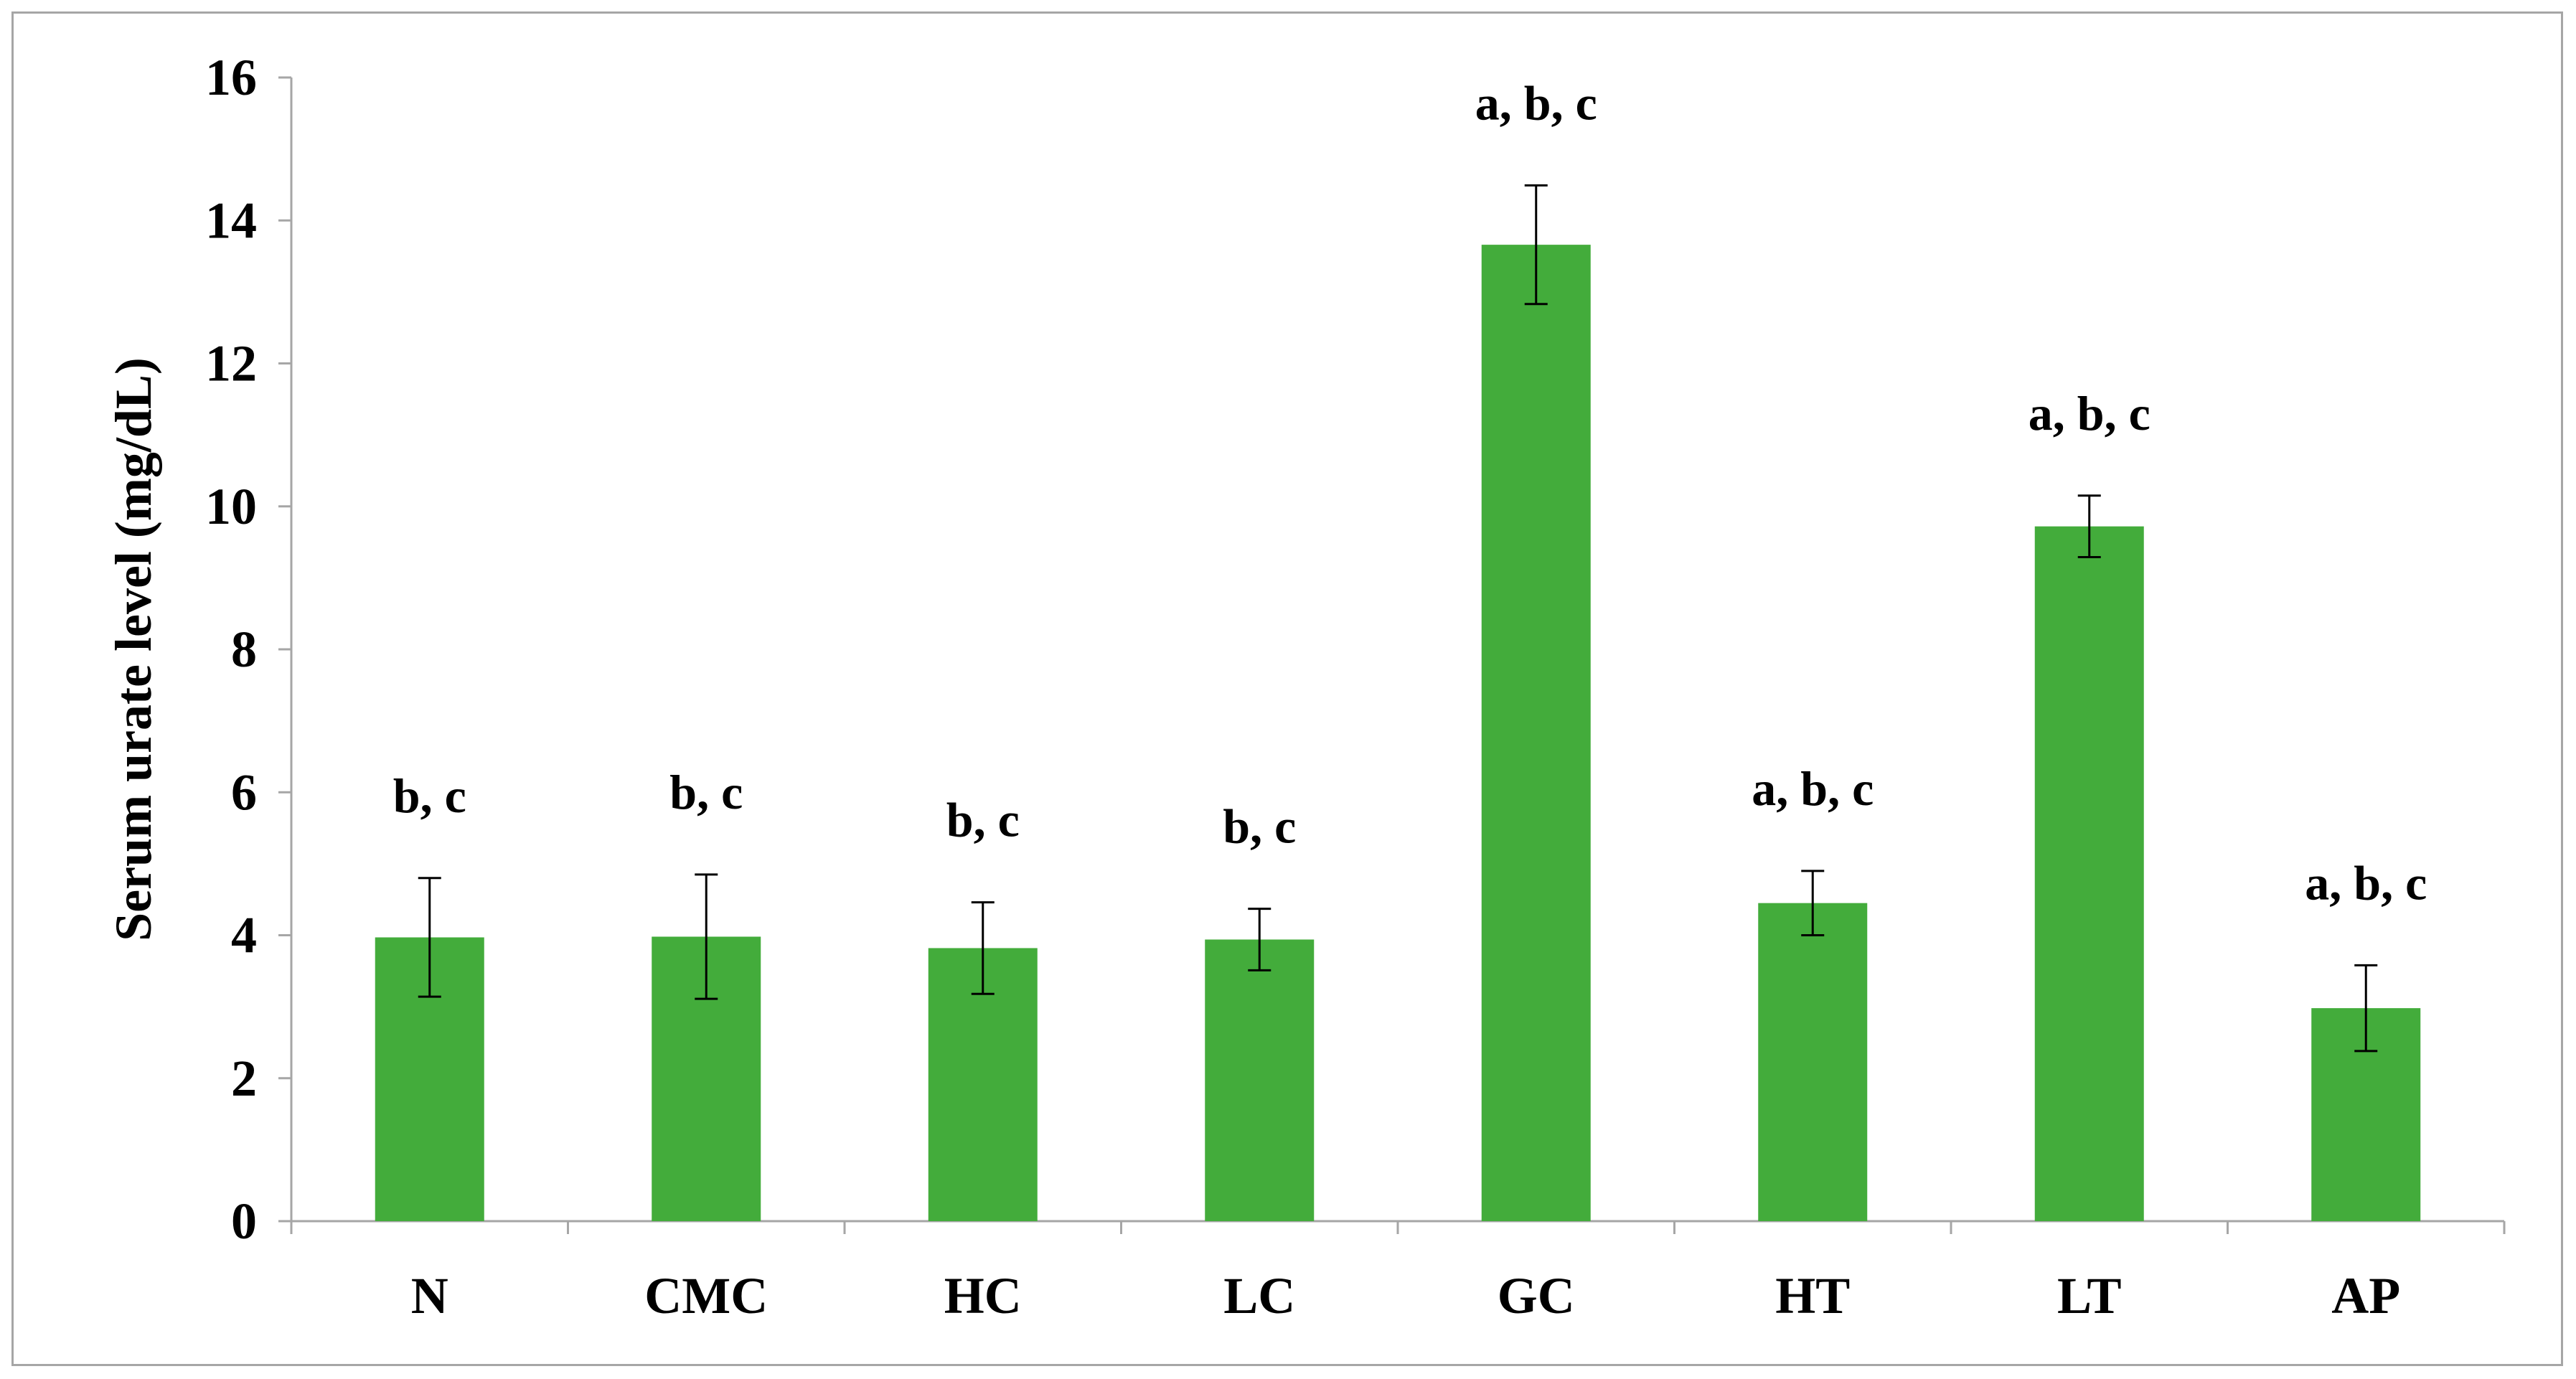 This screenshot has height=1379, width=2576. Describe the element at coordinates (706, 1295) in the screenshot. I see `x-tick-label-CMC: CMC` at that location.